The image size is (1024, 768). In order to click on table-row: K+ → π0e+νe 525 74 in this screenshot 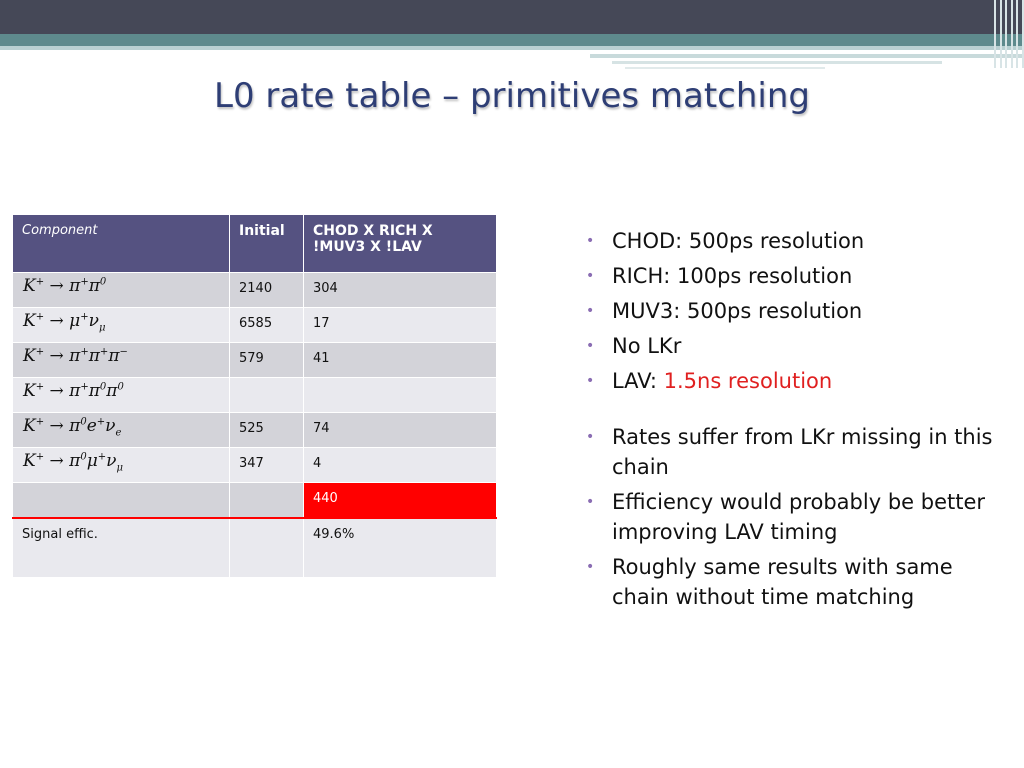, I will do `click(254, 430)`.